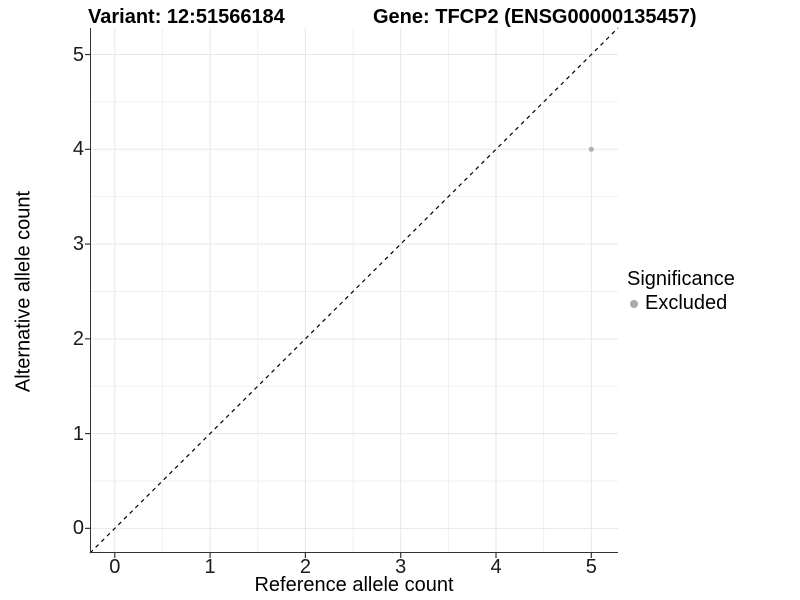 This screenshot has width=800, height=600. I want to click on y-tick-label: 3, so click(78, 244).